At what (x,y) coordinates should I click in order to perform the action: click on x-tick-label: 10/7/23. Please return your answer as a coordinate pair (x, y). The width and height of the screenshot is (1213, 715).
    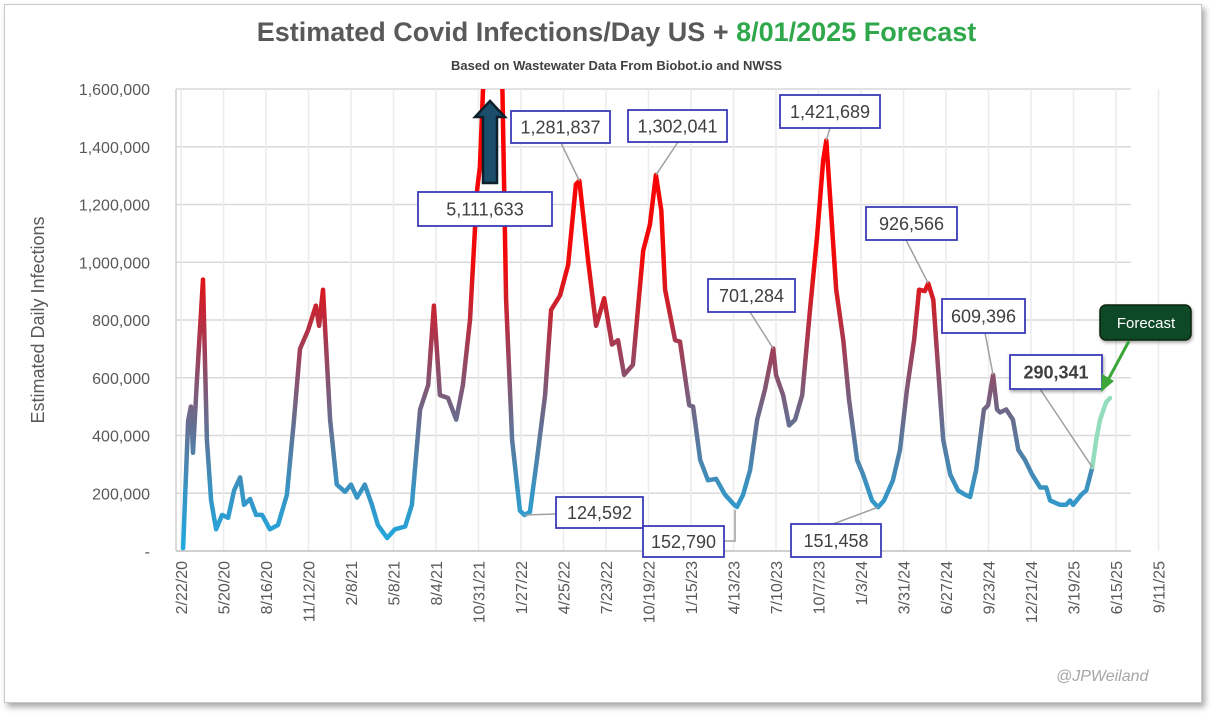
    Looking at the image, I should click on (820, 587).